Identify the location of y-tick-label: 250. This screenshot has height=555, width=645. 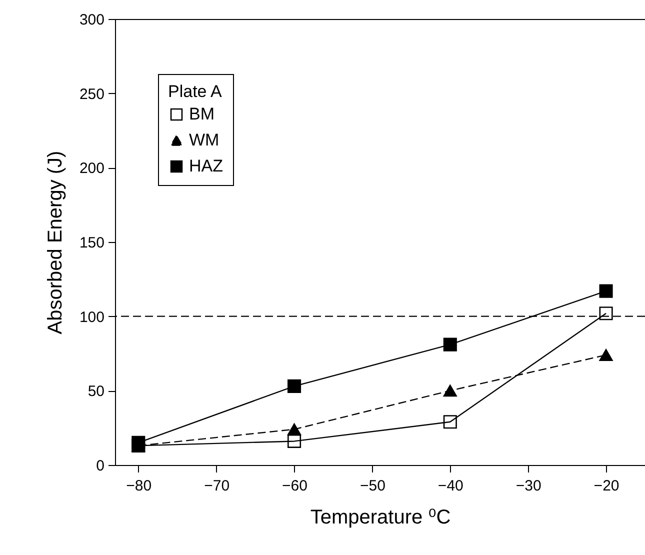
(91, 94).